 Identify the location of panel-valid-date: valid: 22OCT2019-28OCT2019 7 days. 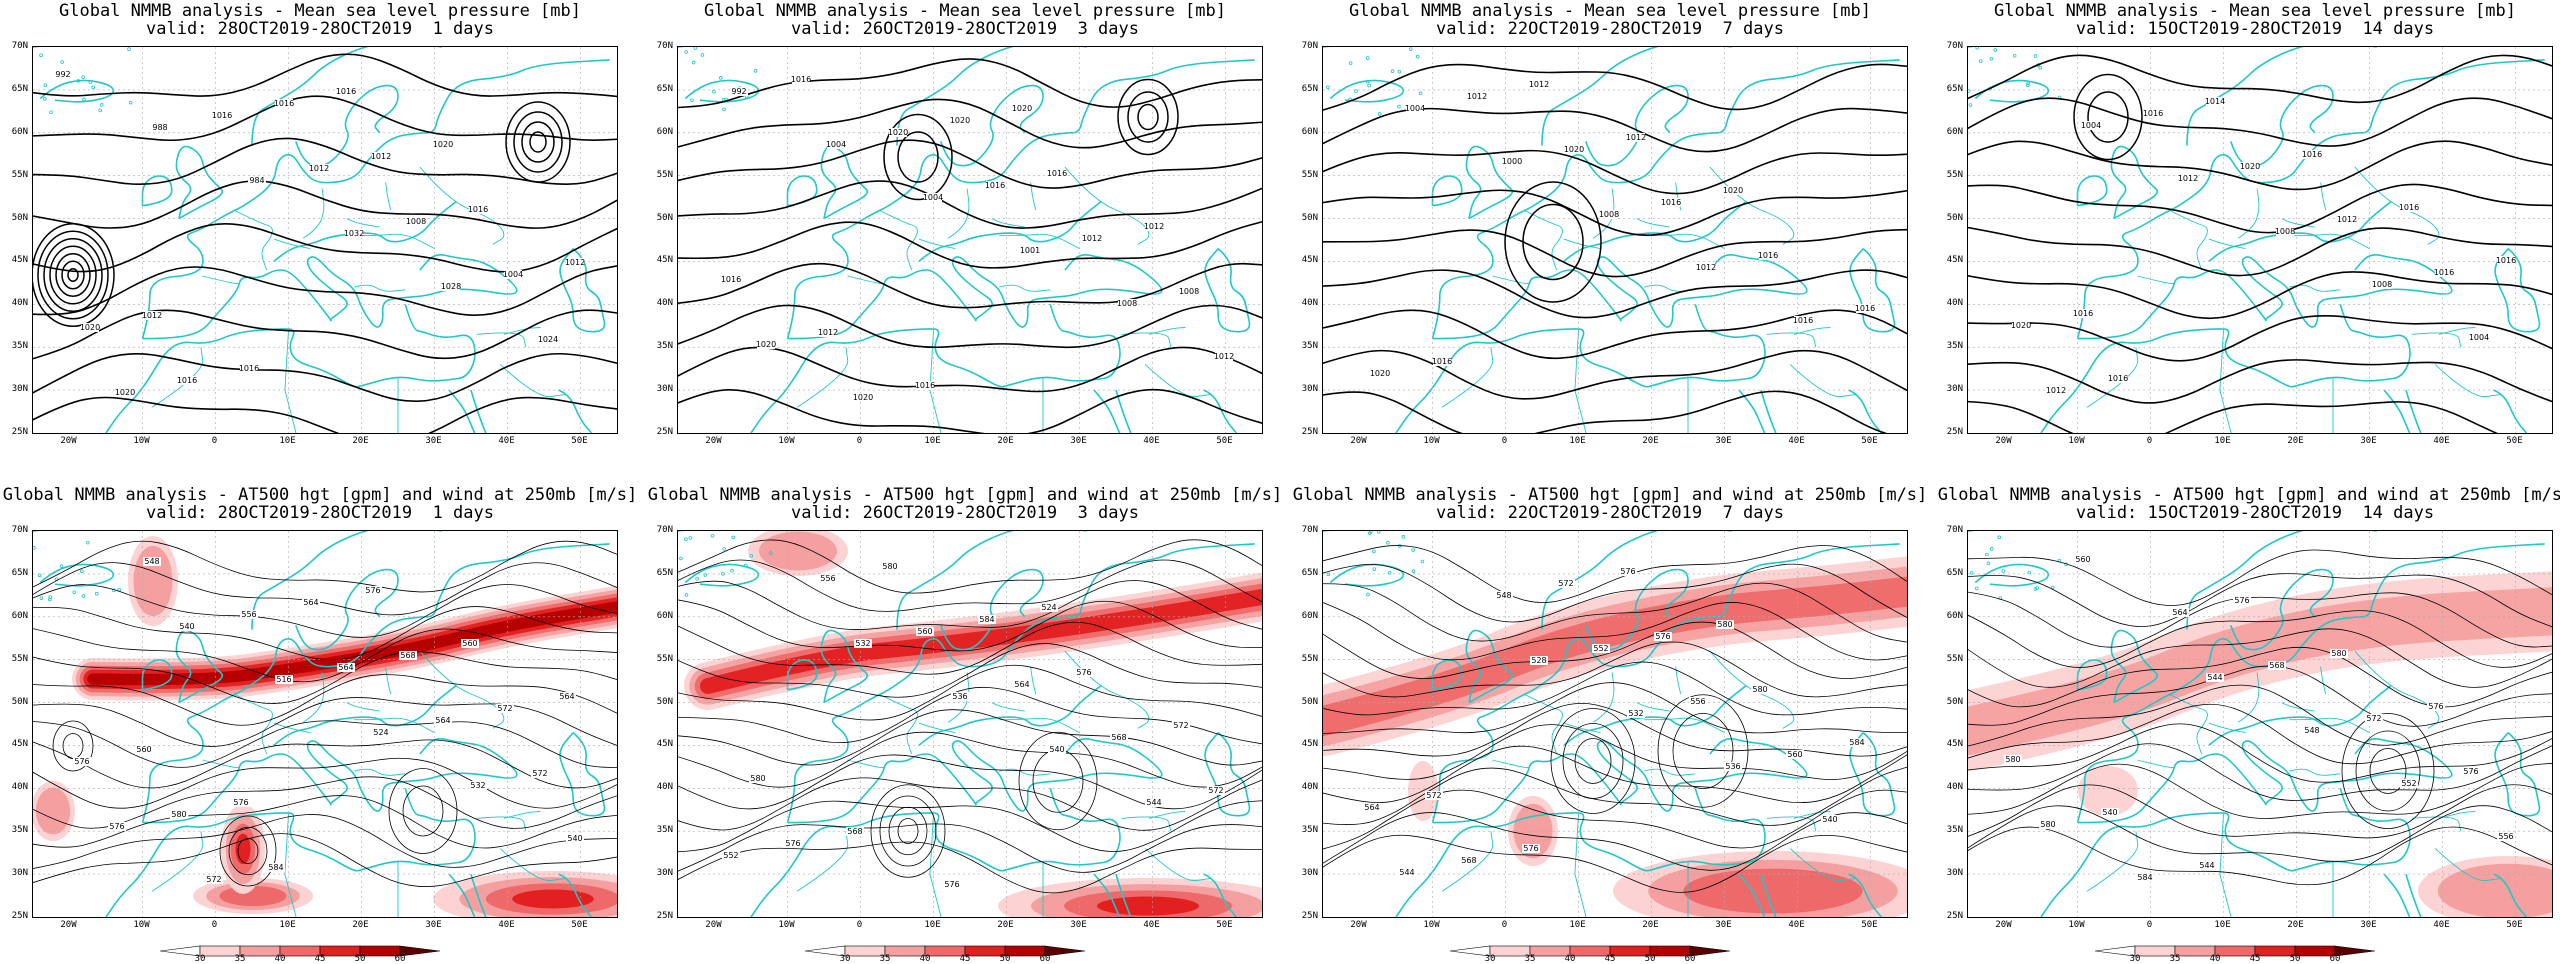
(1610, 513).